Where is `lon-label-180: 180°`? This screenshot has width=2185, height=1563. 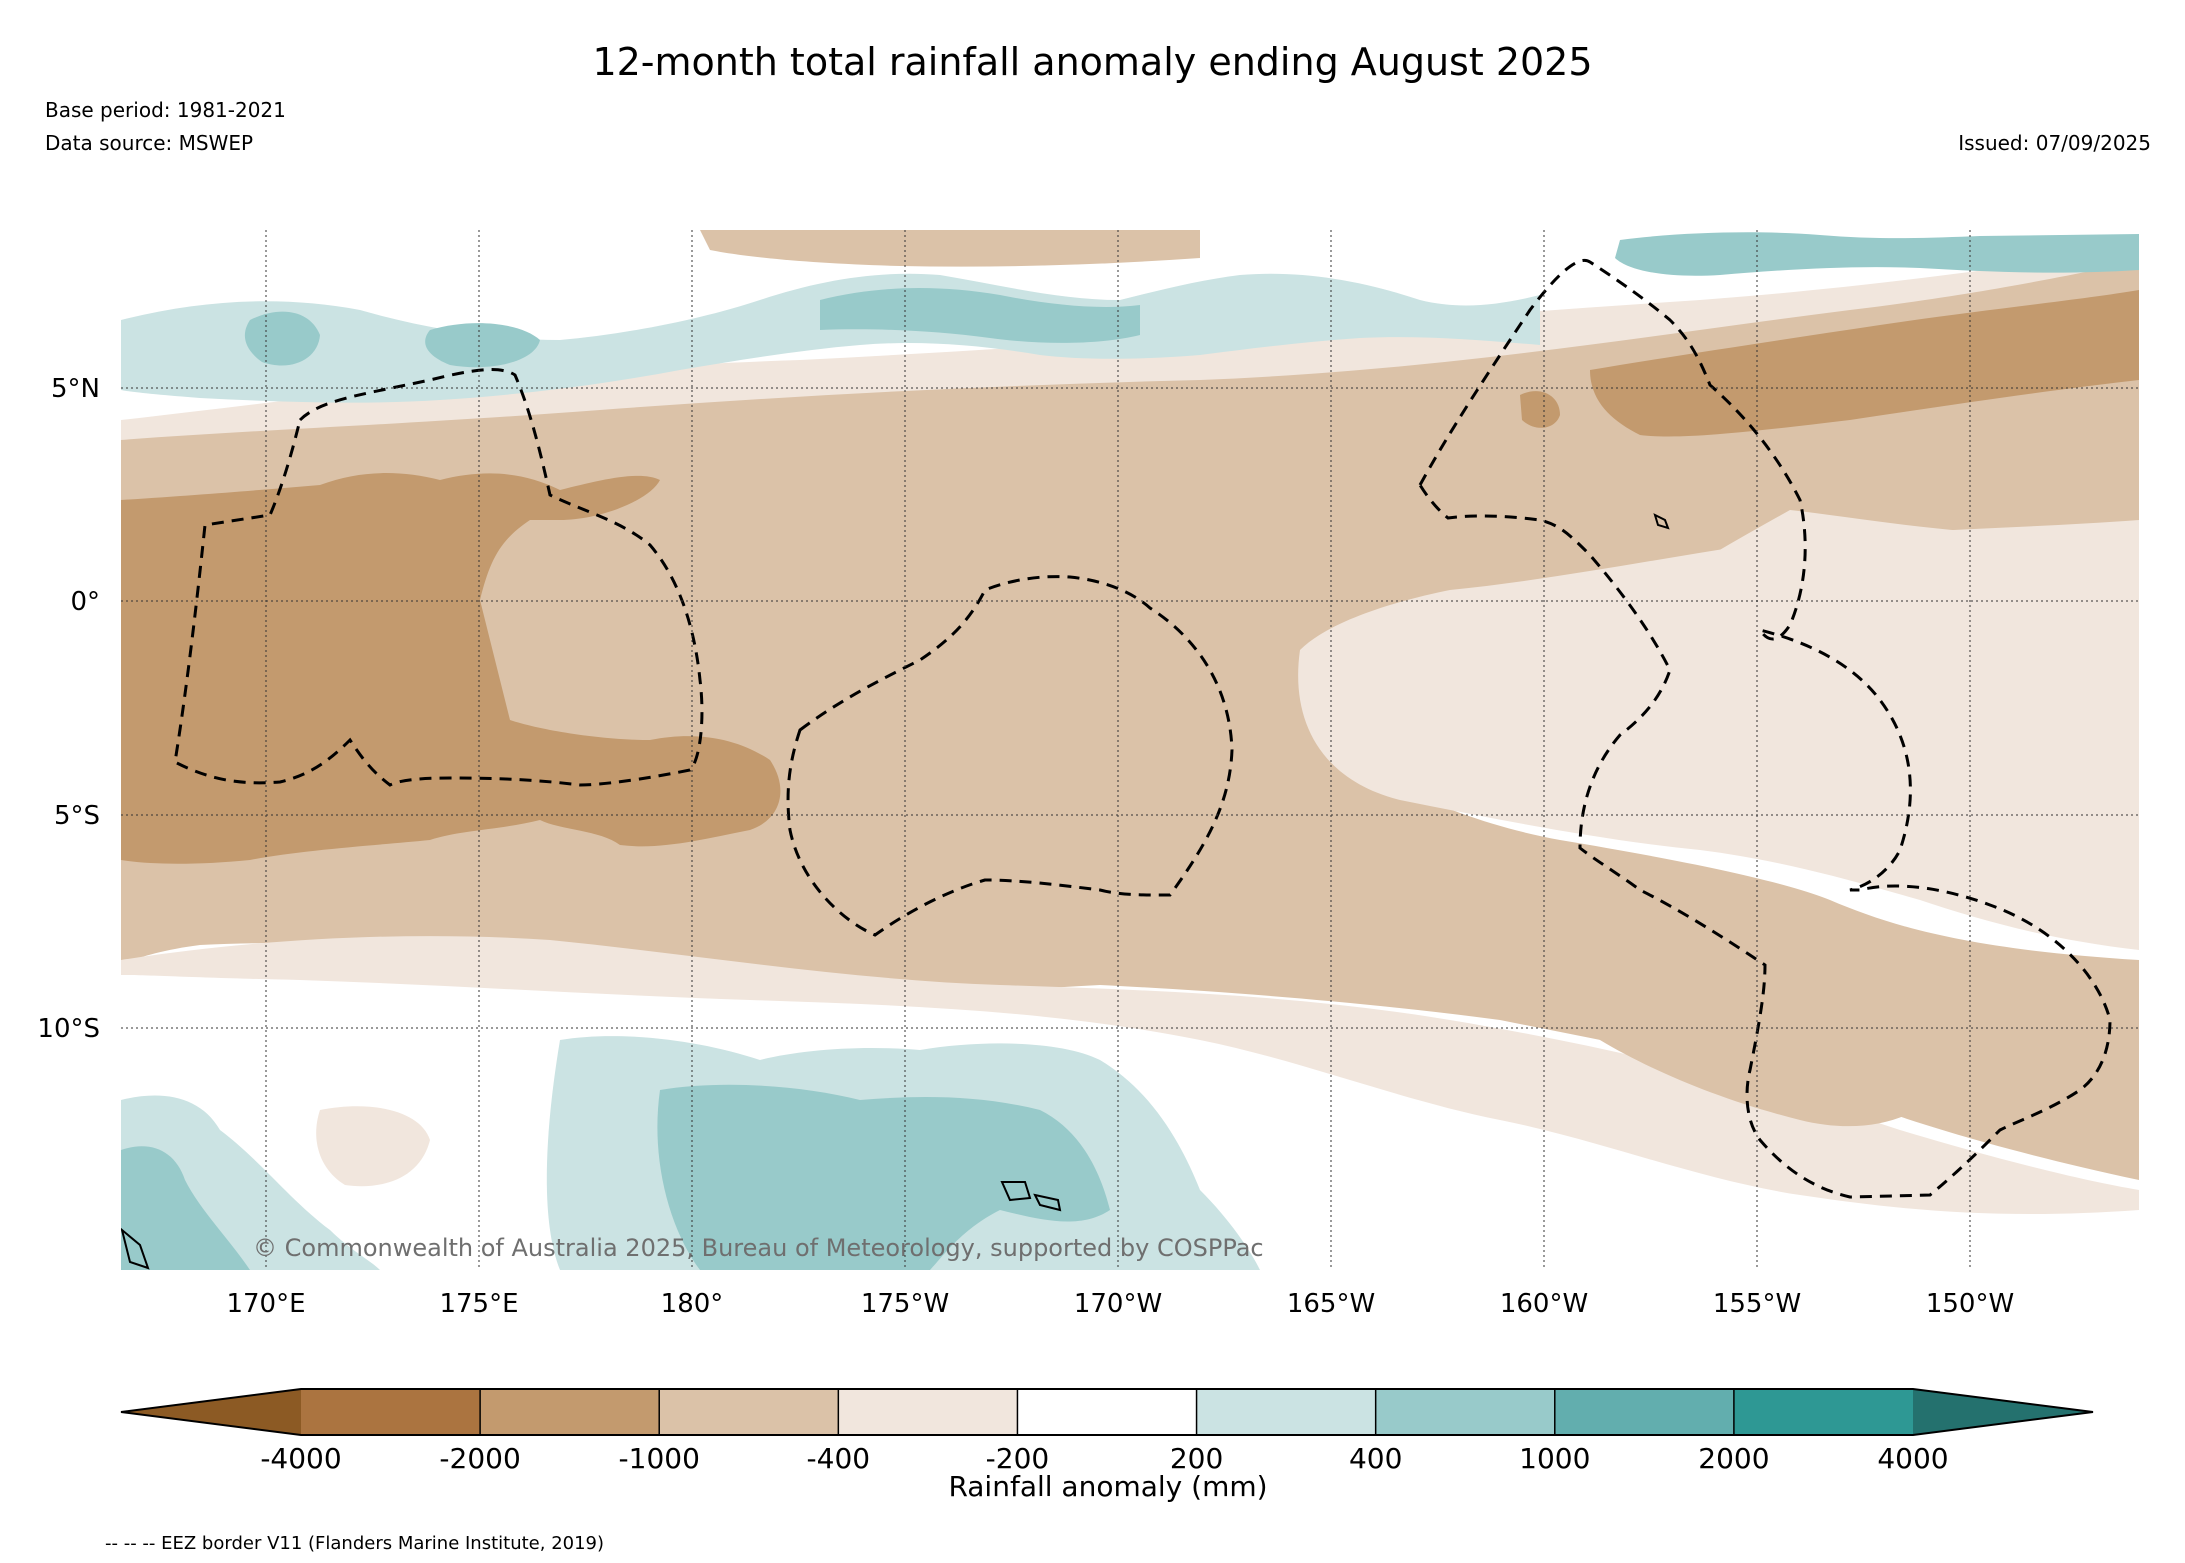
lon-label-180: 180° is located at coordinates (692, 1304).